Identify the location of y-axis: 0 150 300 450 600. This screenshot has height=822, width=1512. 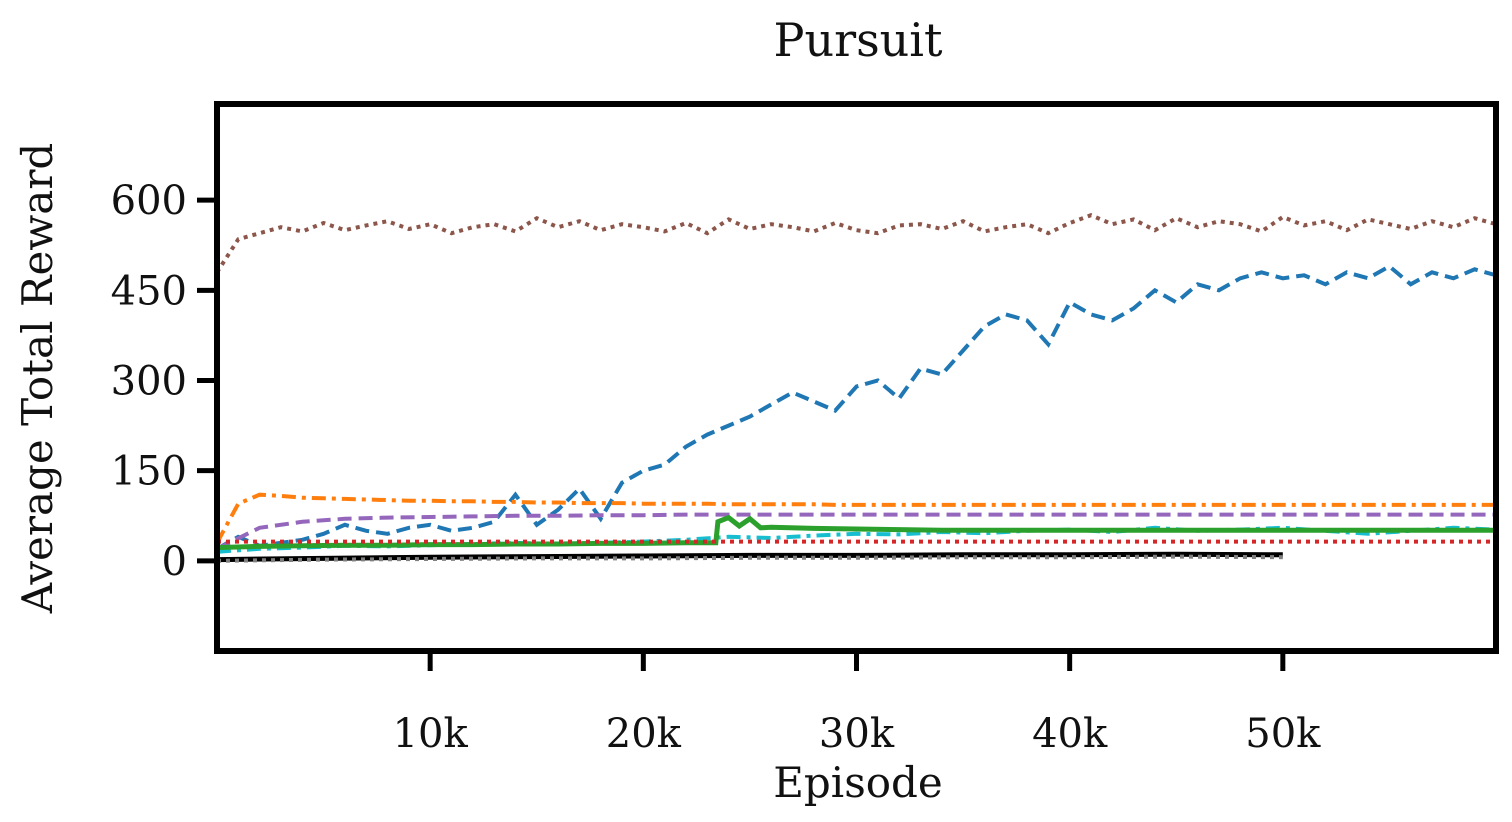
(164, 381).